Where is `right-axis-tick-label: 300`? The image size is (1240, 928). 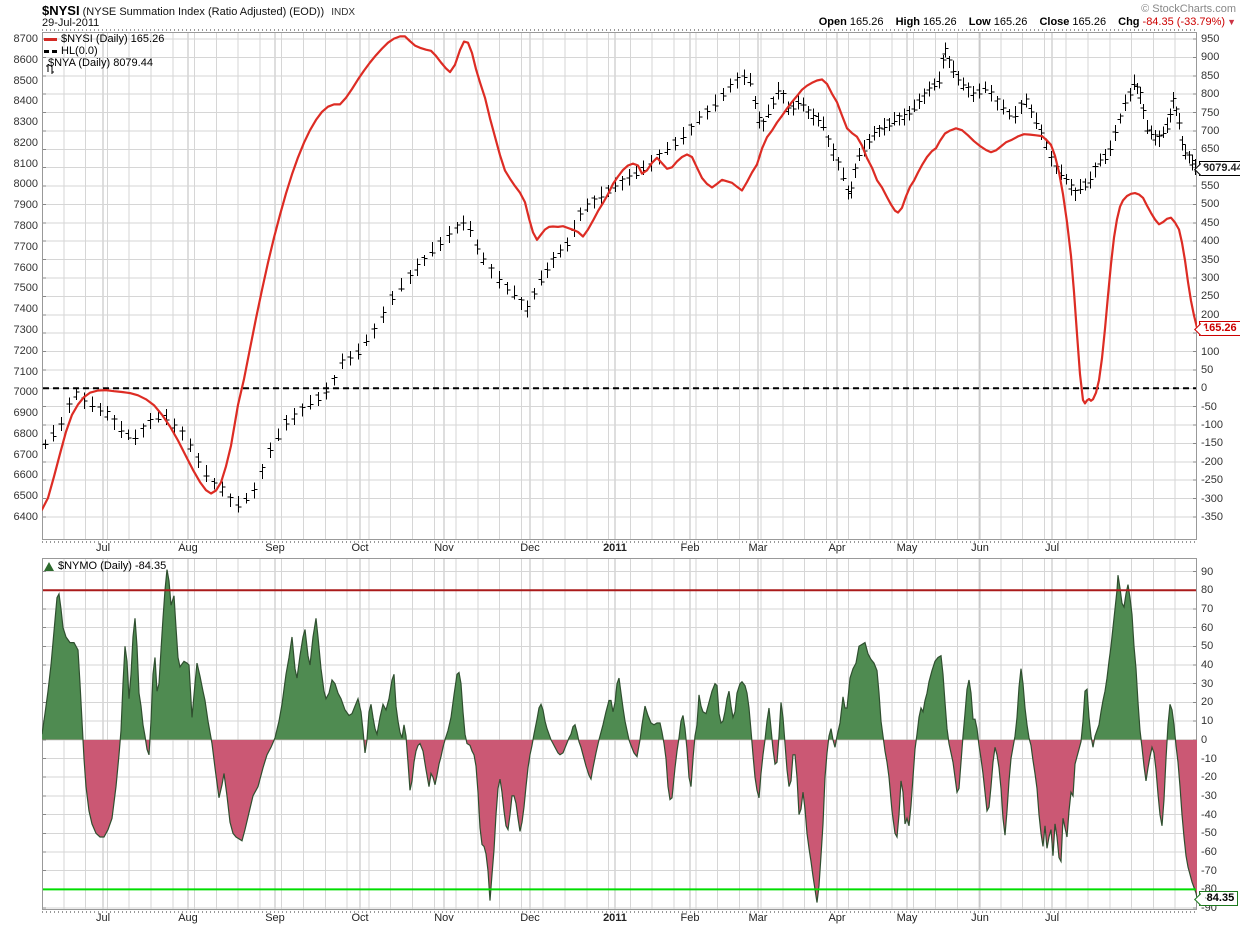
right-axis-tick-label: 300 is located at coordinates (1210, 278).